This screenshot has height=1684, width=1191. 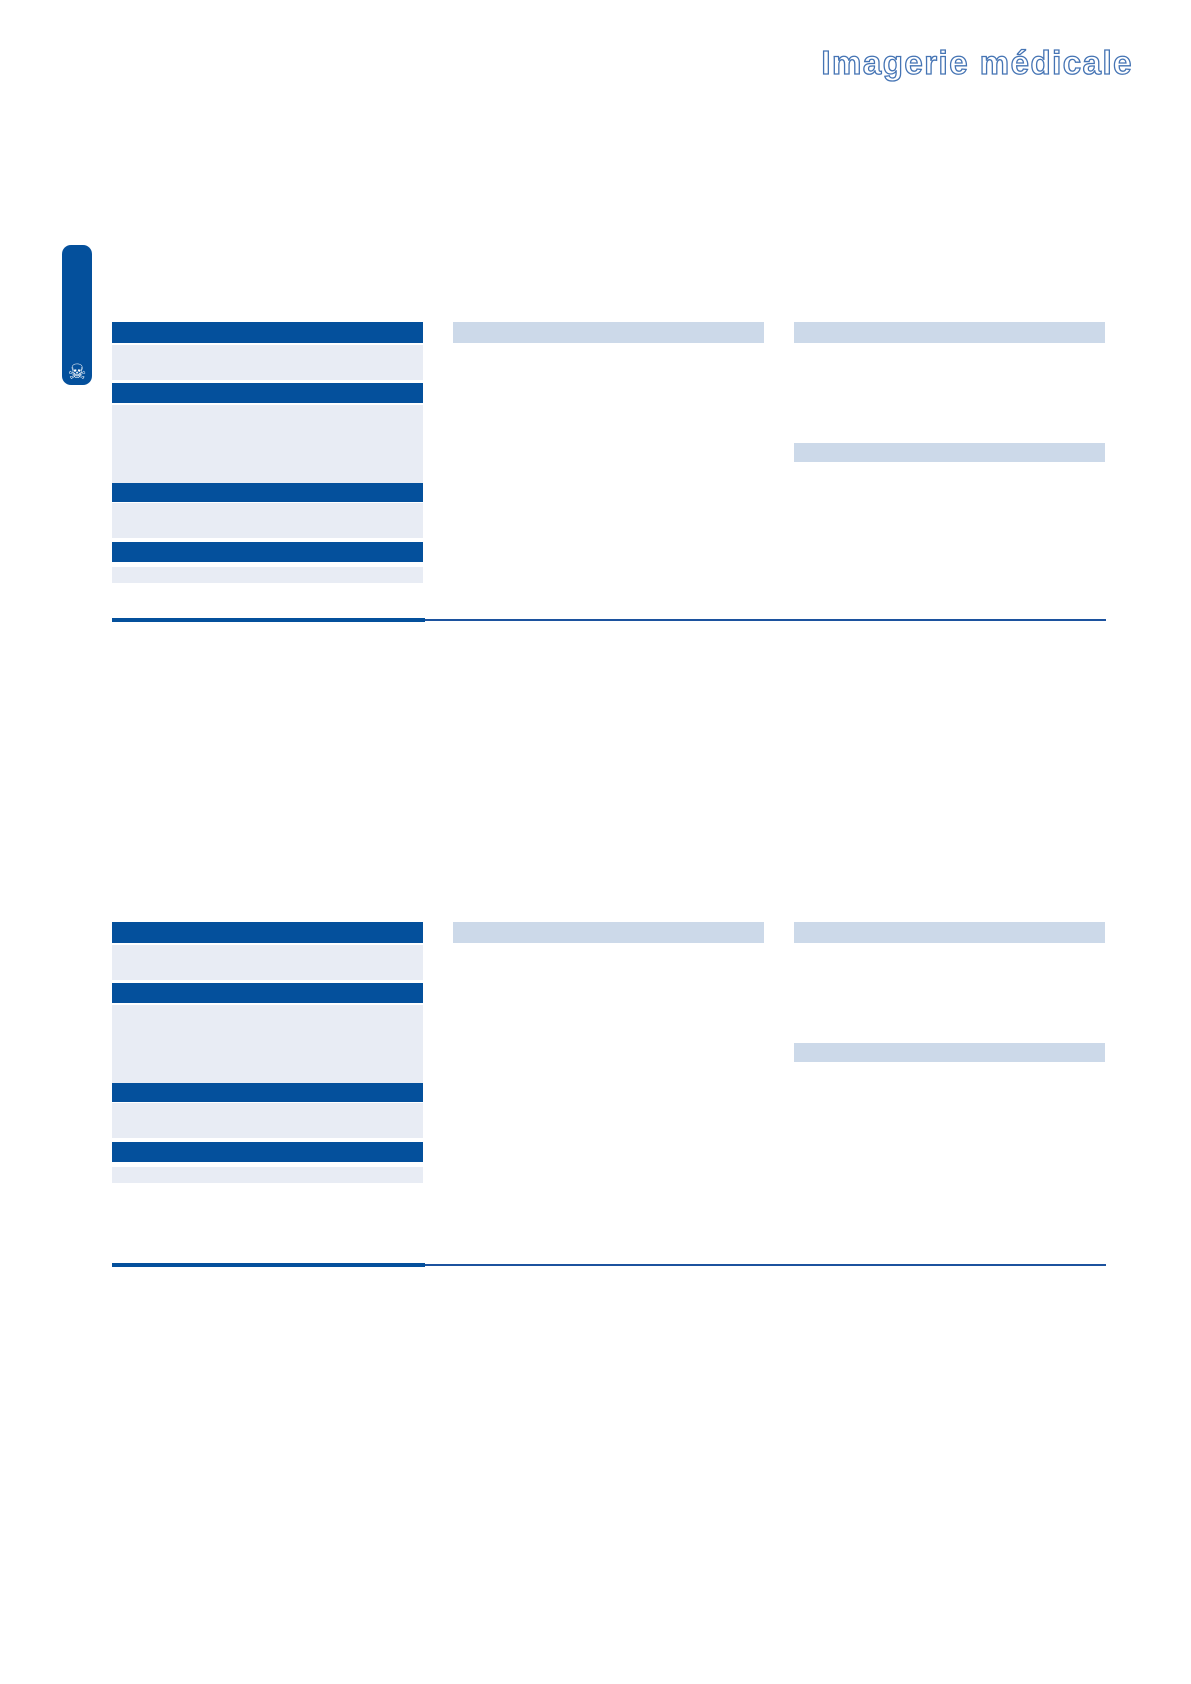 I want to click on skull-crossbones-icon: ☠, so click(x=77, y=372).